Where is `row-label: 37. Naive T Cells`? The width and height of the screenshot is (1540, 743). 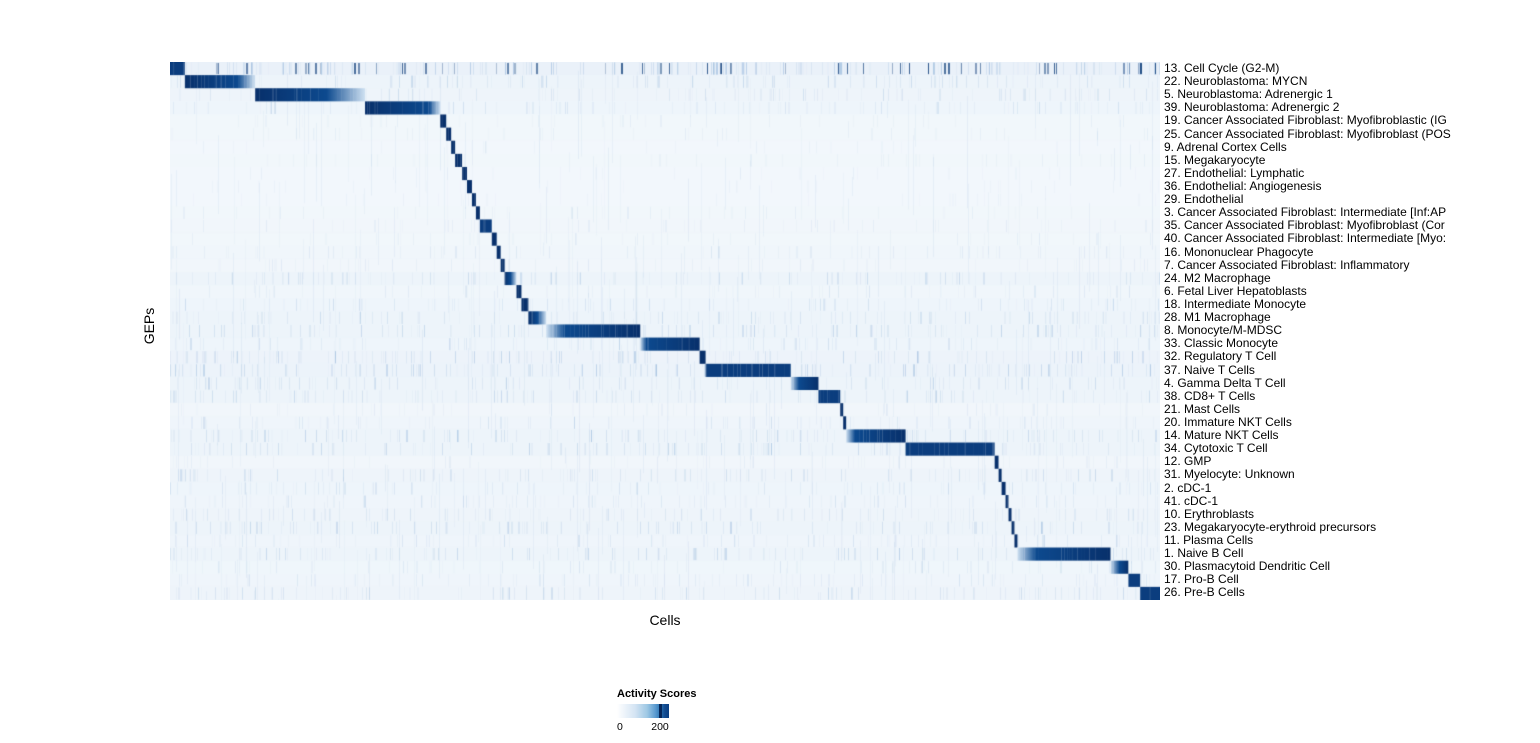
row-label: 37. Naive T Cells is located at coordinates (1209, 369).